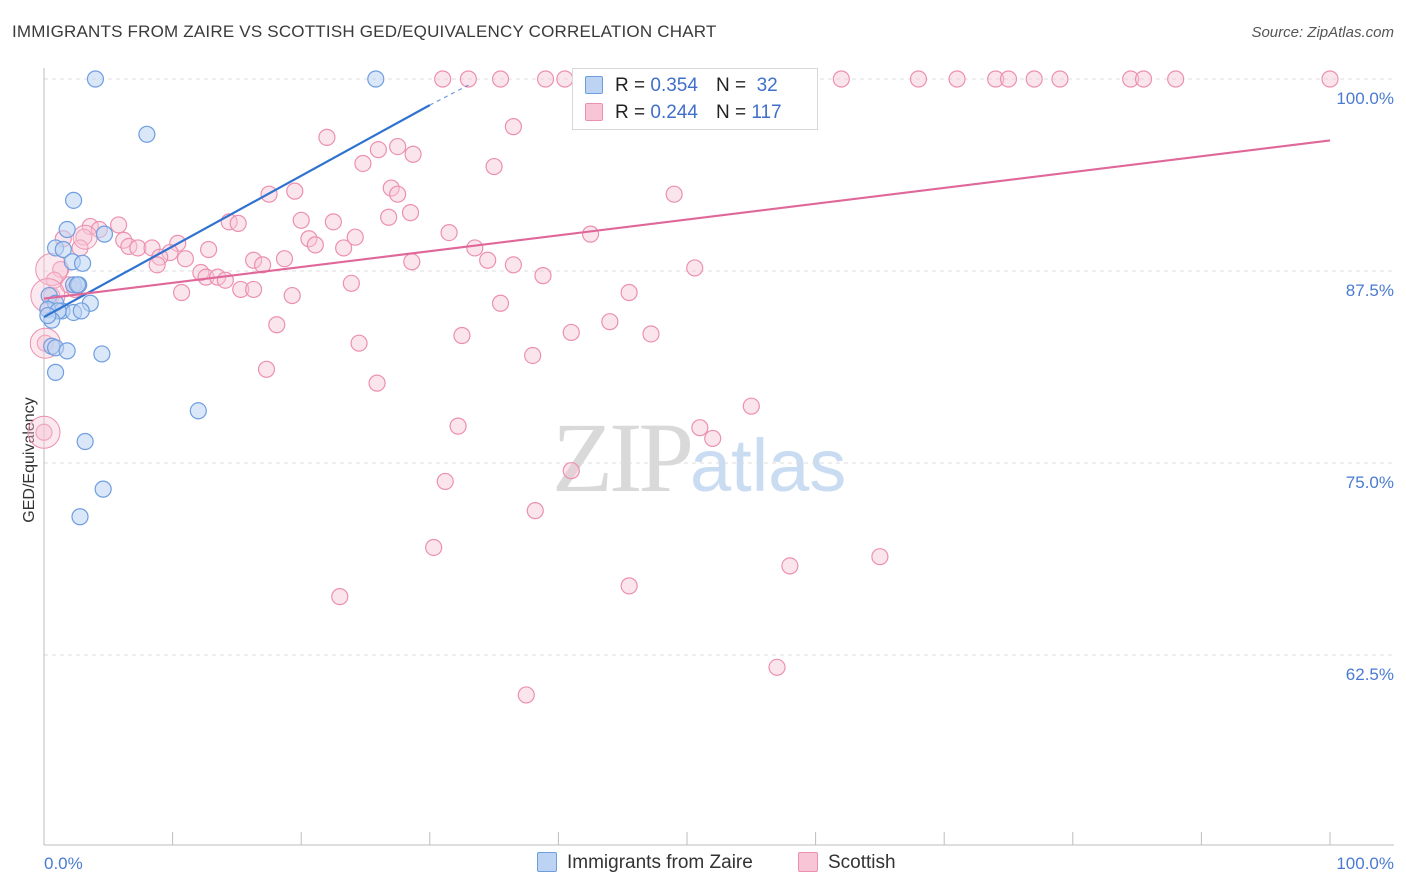 The height and width of the screenshot is (892, 1406). I want to click on legend-row-scottish: R = 0.244 N = 117, so click(683, 114).